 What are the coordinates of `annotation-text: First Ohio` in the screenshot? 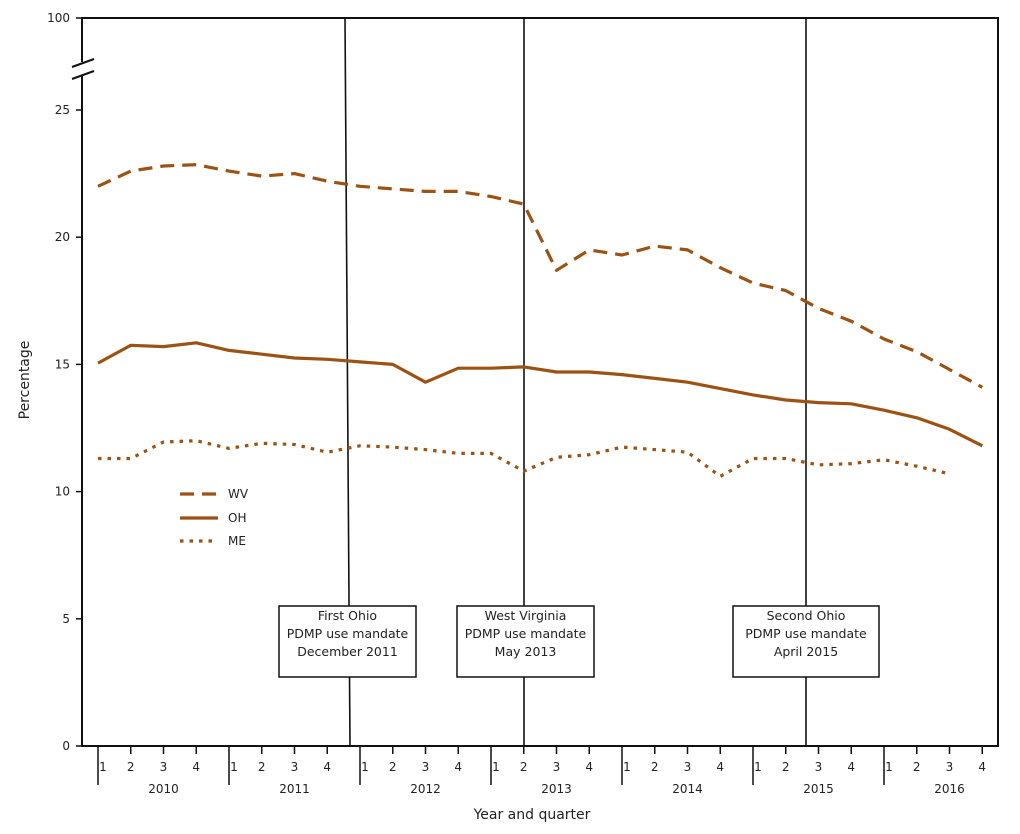 It's located at (347, 615).